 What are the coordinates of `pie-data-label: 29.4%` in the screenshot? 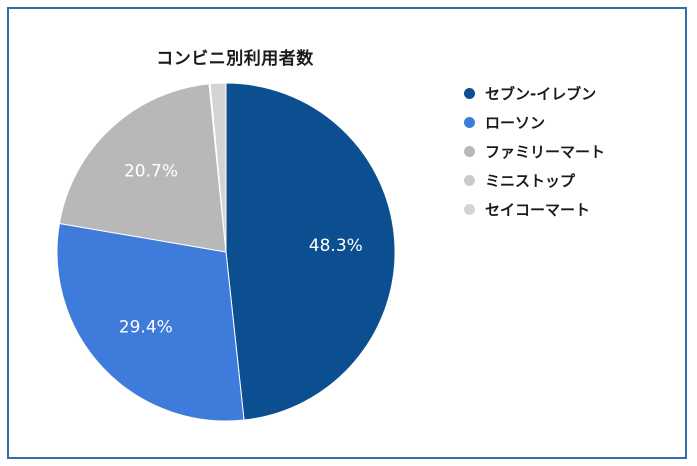 It's located at (146, 327).